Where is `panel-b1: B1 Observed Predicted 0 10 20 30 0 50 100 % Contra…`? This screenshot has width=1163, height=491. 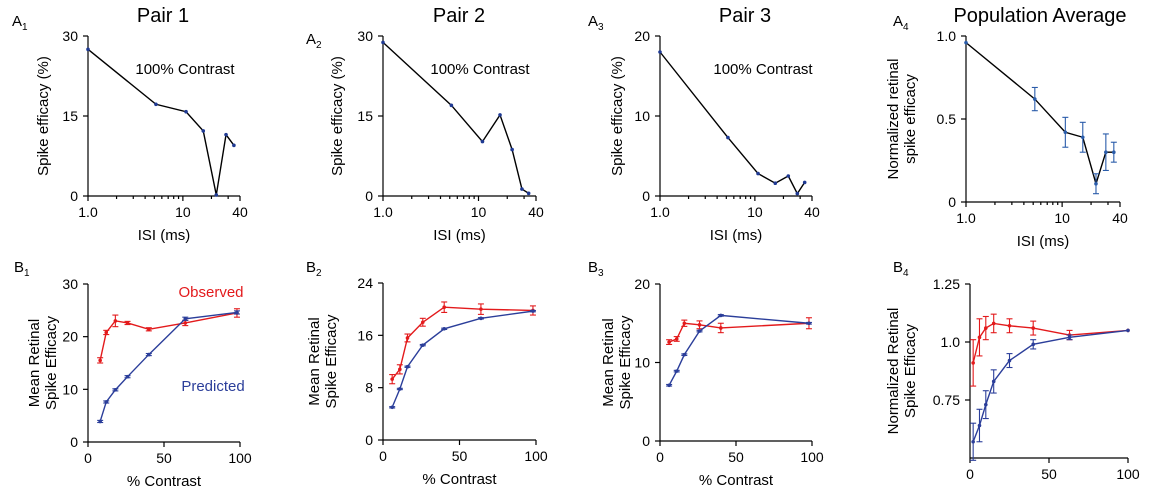 panel-b1: B1 Observed Predicted 0 10 20 30 0 50 100 % Contra… is located at coordinates (133, 374).